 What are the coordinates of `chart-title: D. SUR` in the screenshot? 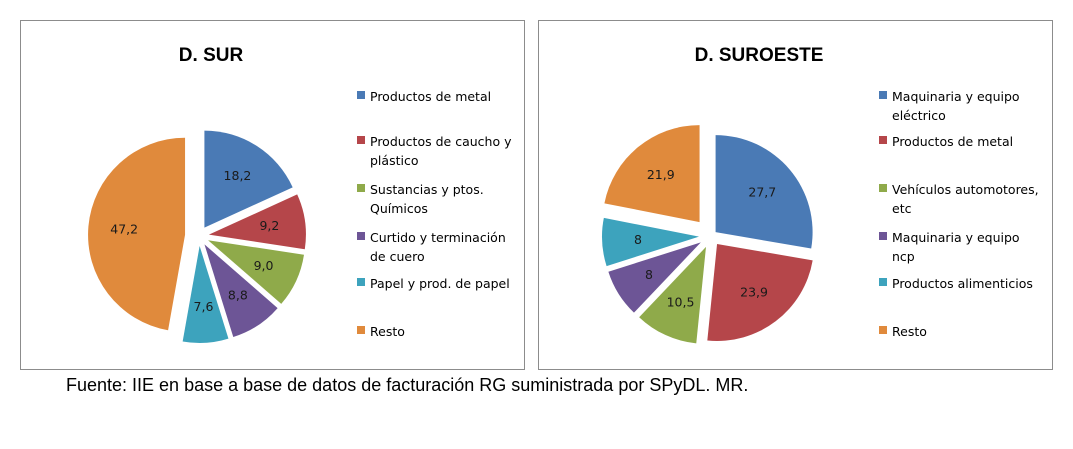 It's located at (211, 55).